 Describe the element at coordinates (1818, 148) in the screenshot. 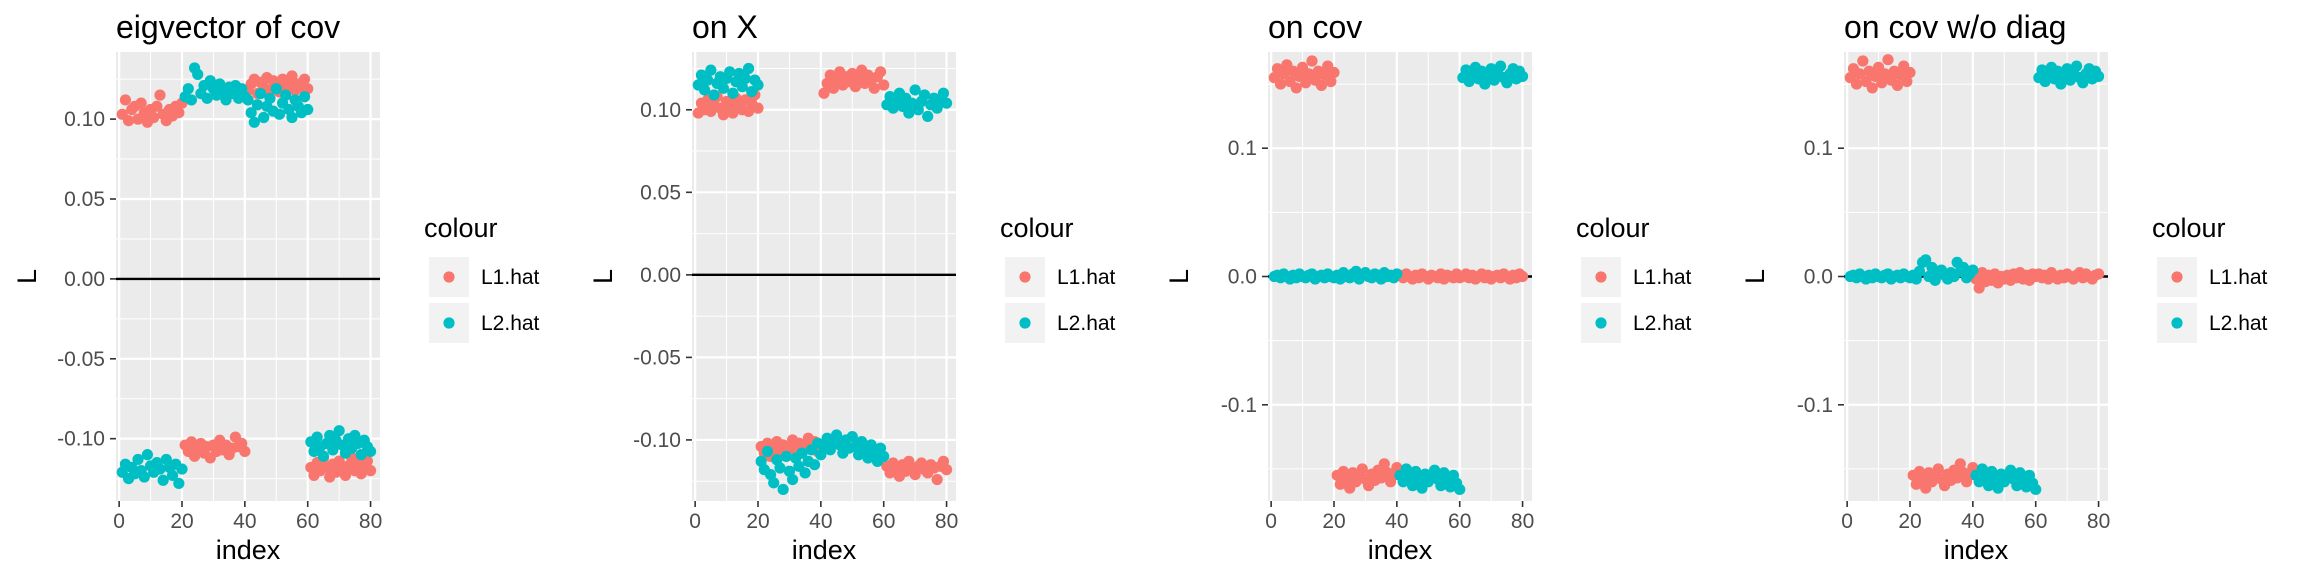

I see `y-tick-label: 0.1` at that location.